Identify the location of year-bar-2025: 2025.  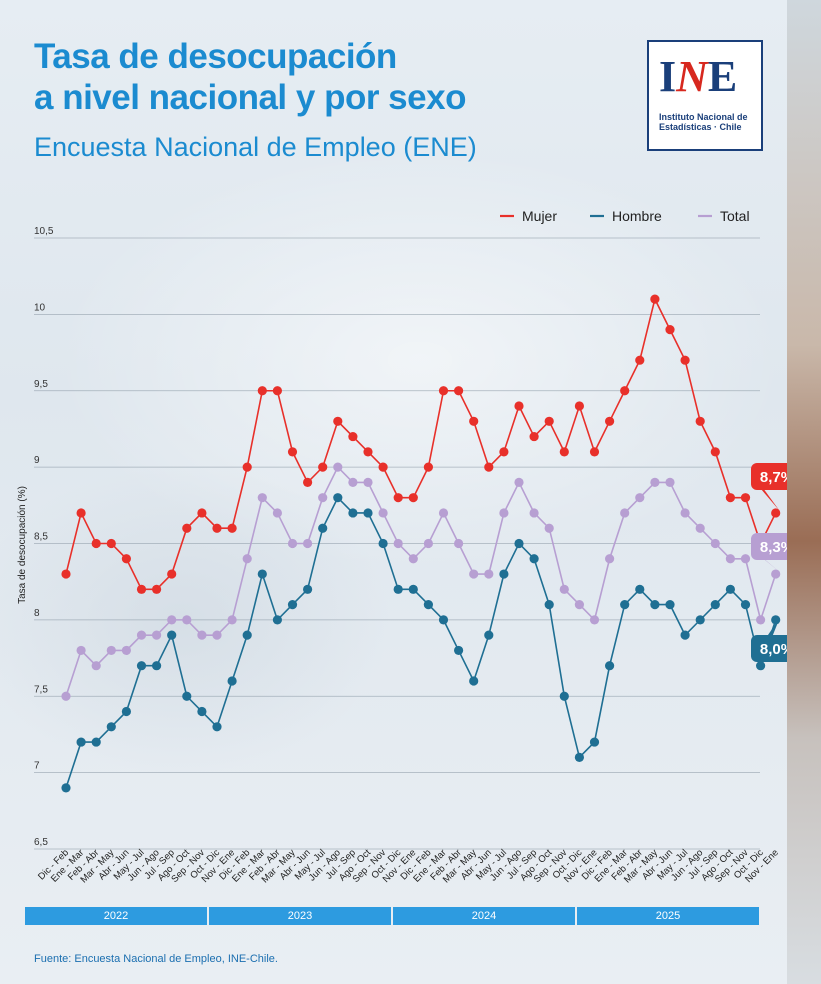
(668, 916).